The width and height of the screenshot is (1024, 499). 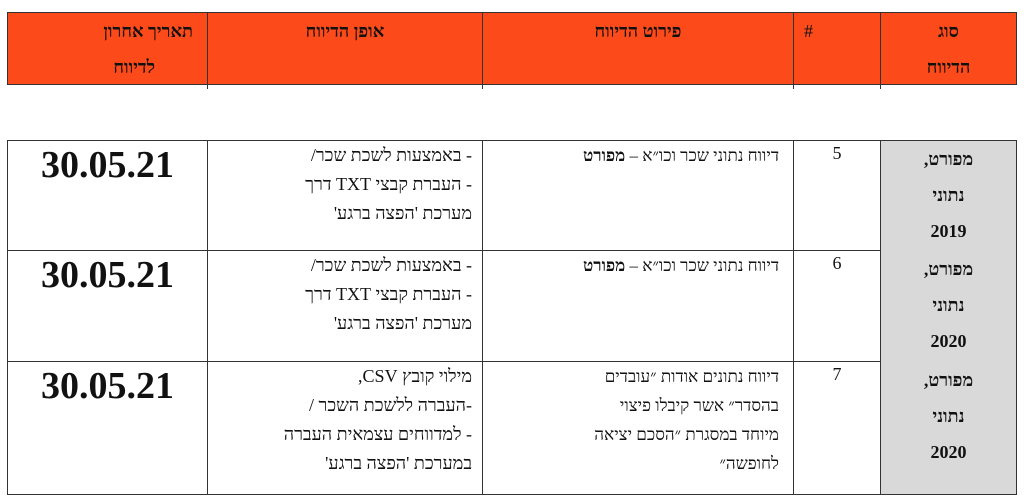 I want to click on method-line: במערכת 'הפצה ברגע', so click(x=398, y=463).